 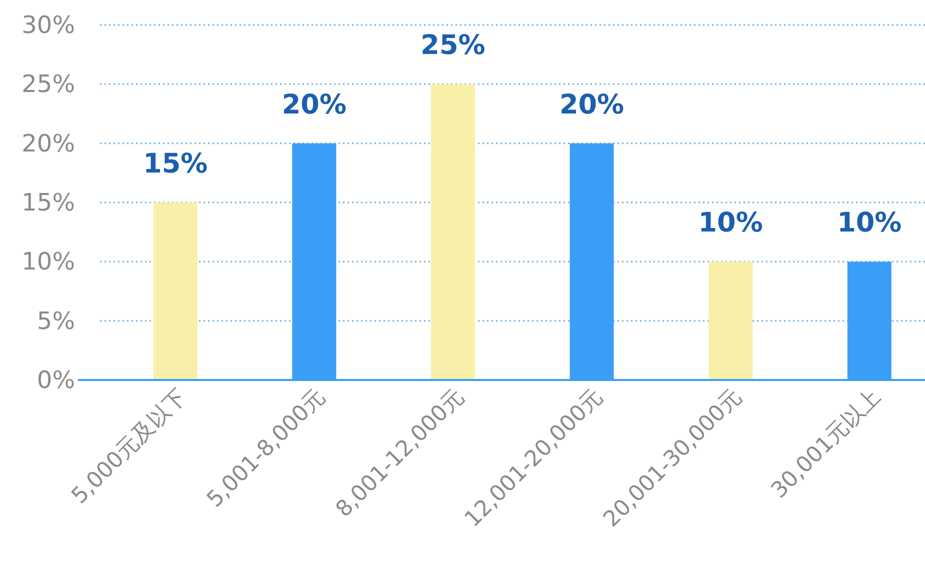 I want to click on data-label: 15%, so click(x=175, y=164).